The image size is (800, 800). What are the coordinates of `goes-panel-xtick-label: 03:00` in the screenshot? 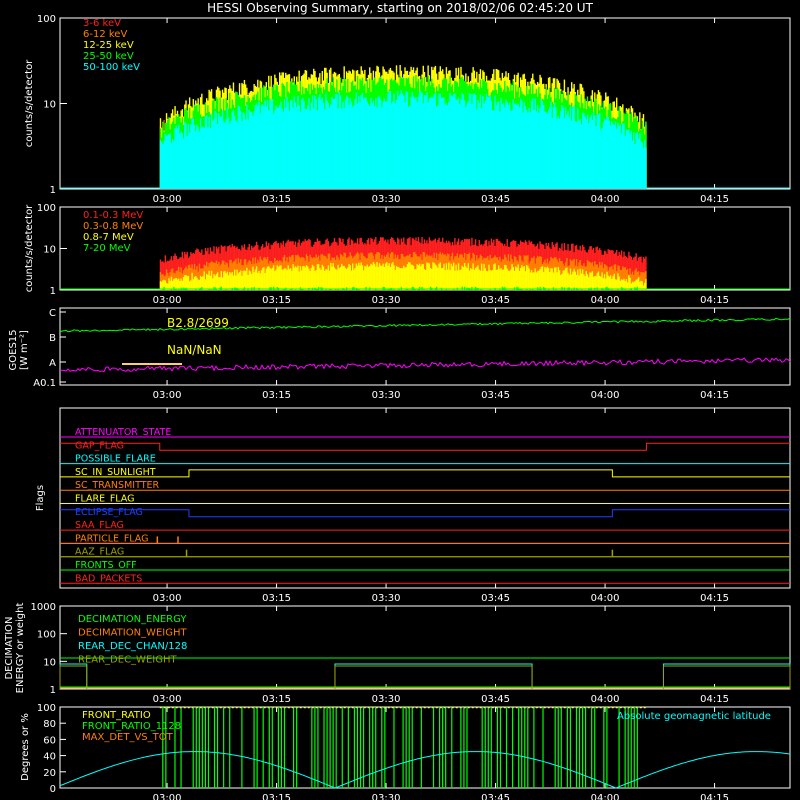 It's located at (167, 395).